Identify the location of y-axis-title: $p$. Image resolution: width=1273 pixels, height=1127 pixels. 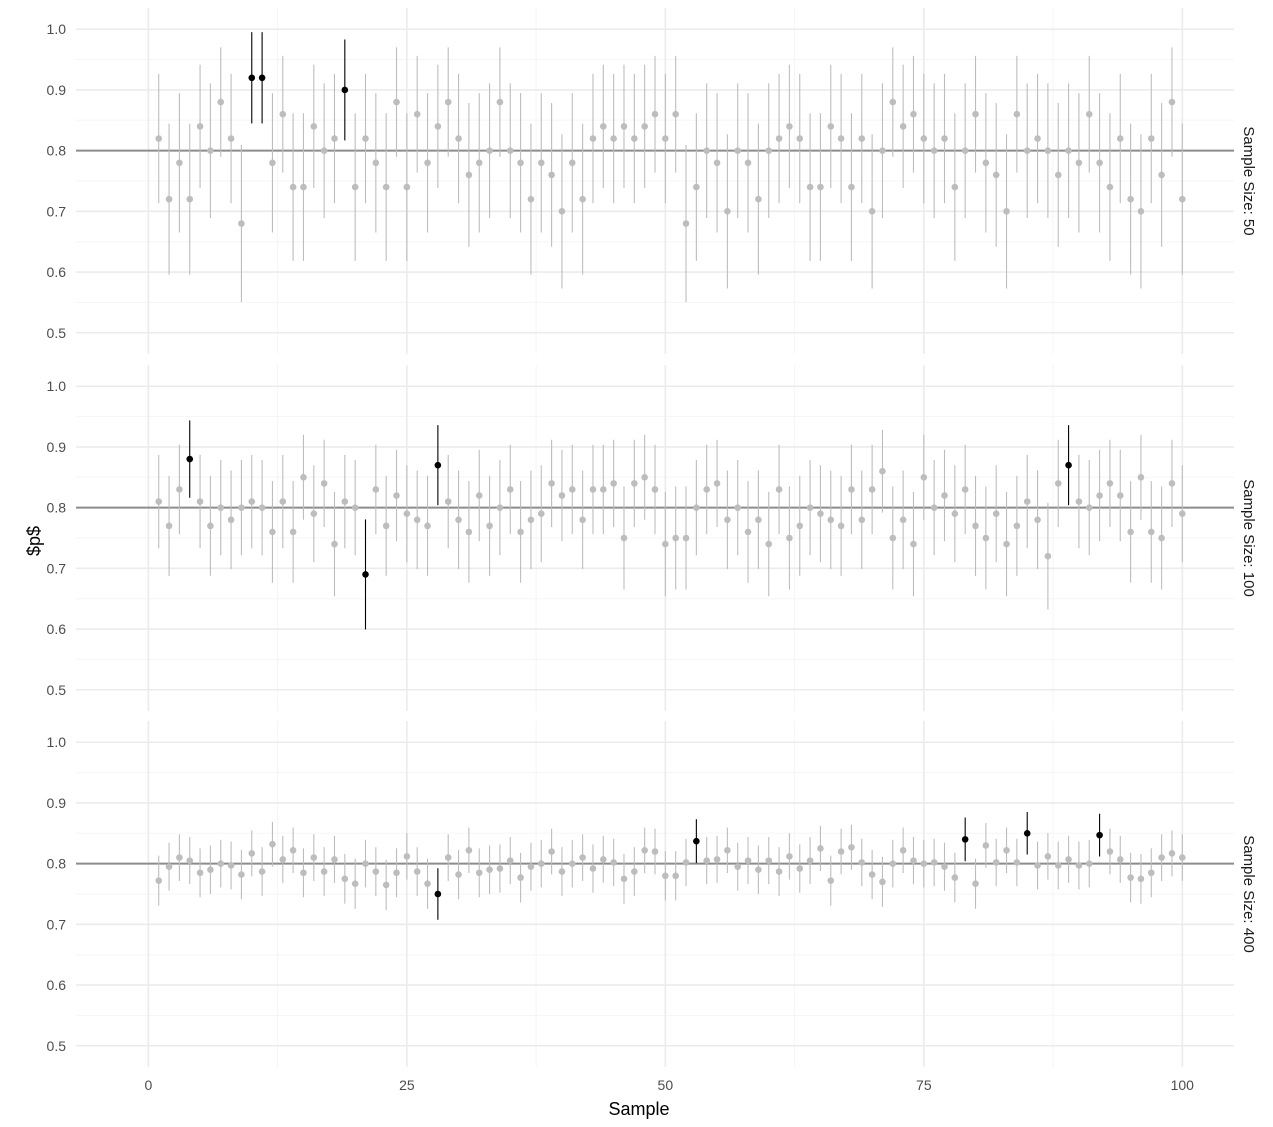
(34, 541).